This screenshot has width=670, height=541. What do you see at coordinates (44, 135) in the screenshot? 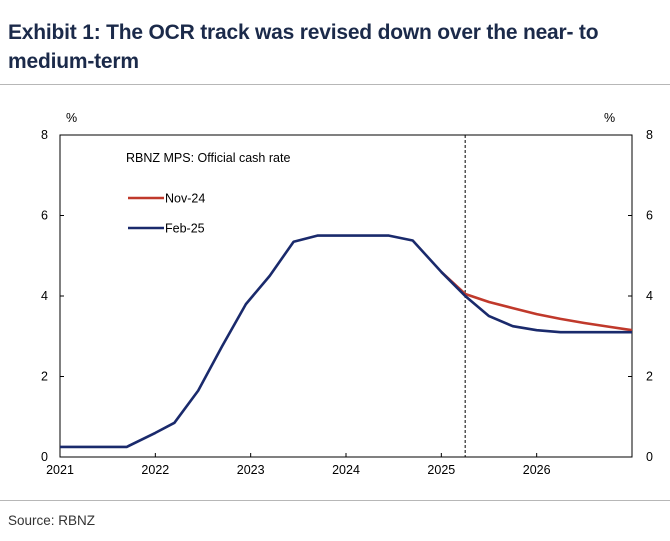
I see `y-tick-label-left: 8` at bounding box center [44, 135].